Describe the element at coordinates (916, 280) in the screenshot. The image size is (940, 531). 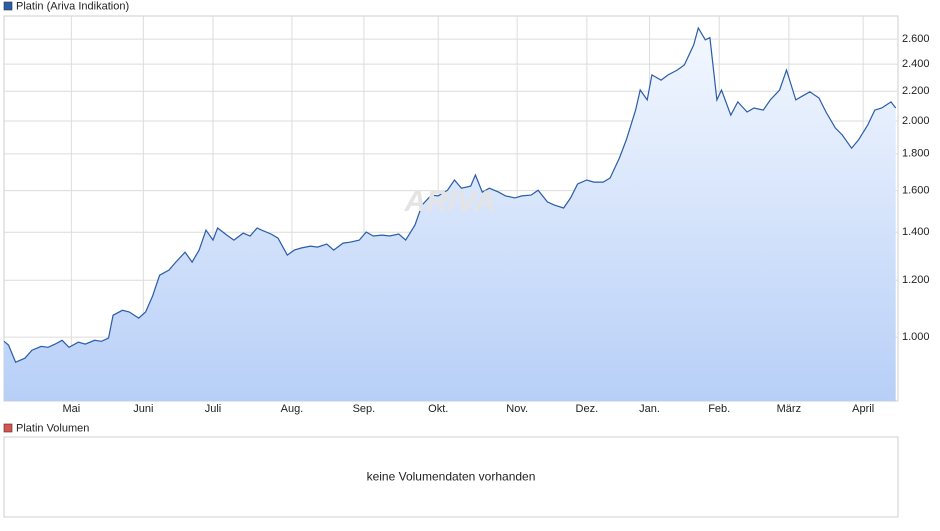
I see `y-tick-label: 1.200` at that location.